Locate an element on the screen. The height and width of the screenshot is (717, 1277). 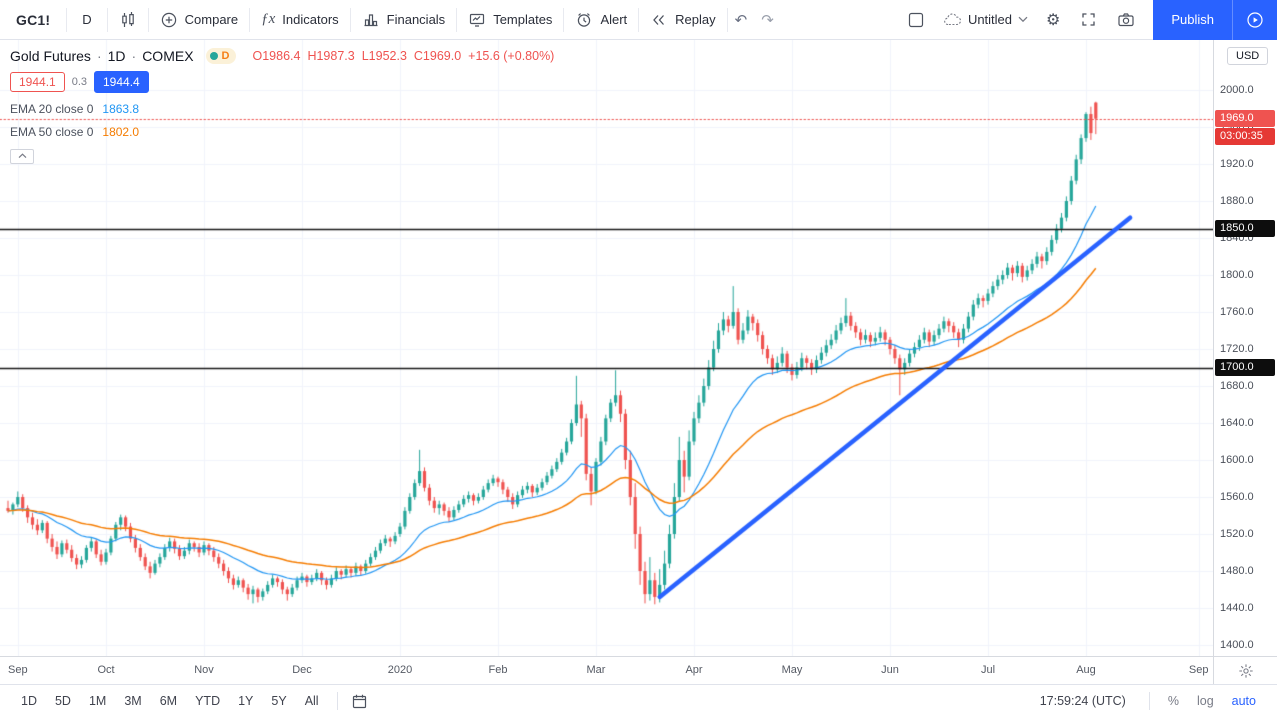
price-axis-label: 1440.0 is located at coordinates (1237, 607).